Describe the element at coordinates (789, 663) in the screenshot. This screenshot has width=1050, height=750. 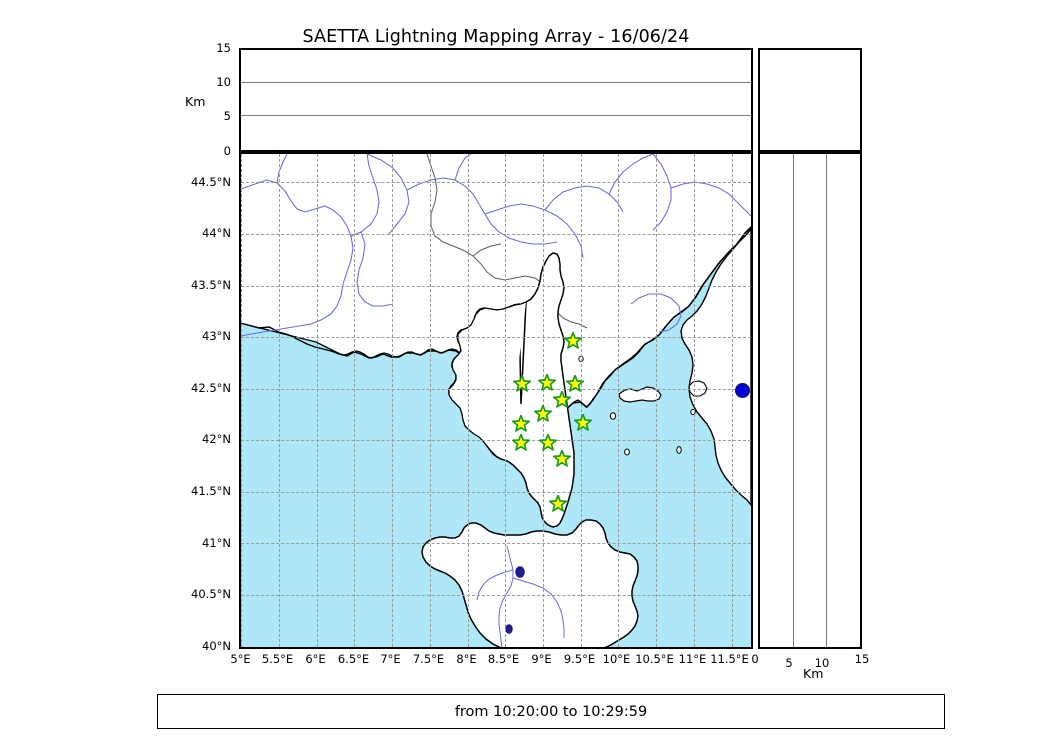
I see `east-xtick-5: 5` at that location.